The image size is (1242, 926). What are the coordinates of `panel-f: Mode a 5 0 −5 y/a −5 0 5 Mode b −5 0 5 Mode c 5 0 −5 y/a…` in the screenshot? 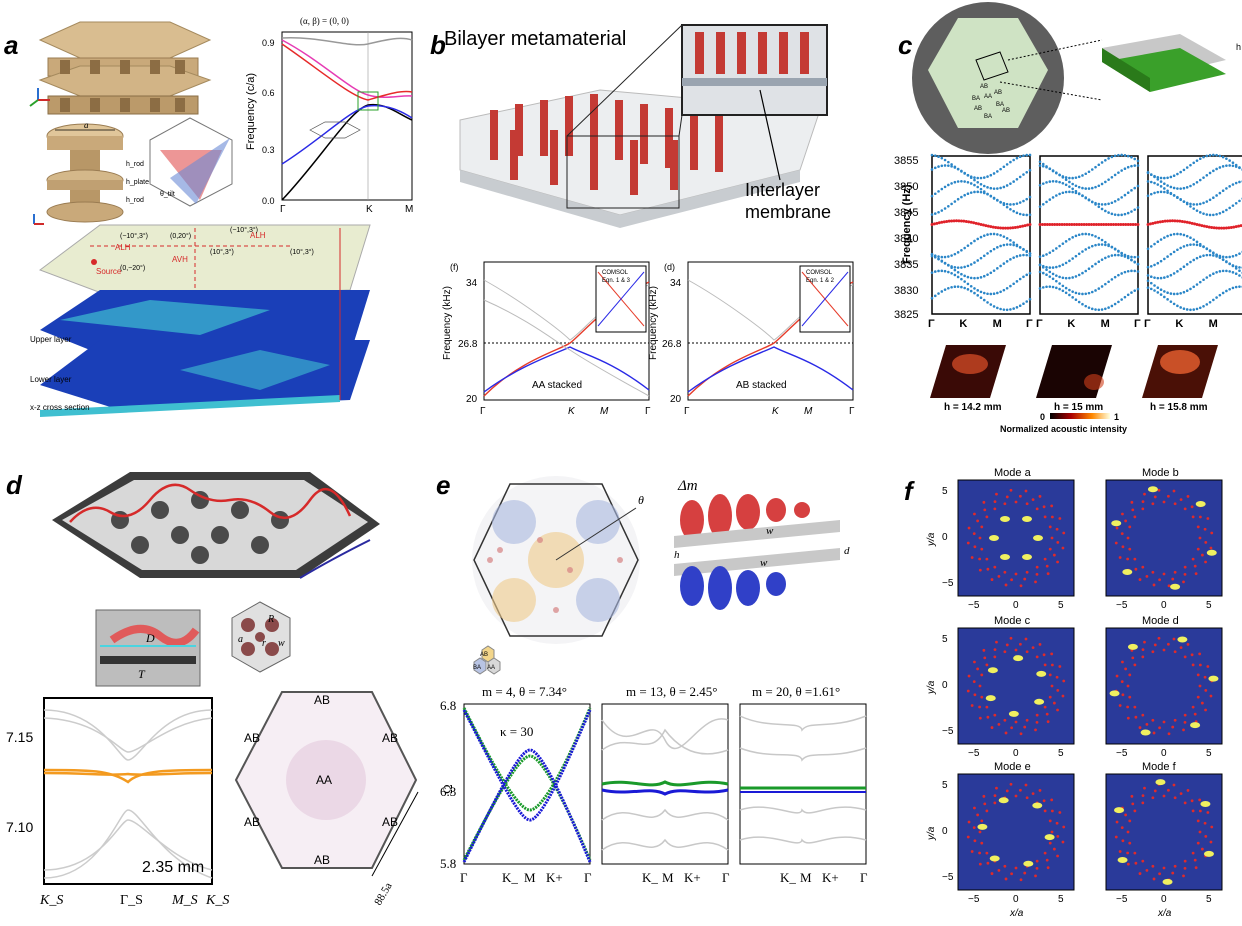 It's located at (1074, 693).